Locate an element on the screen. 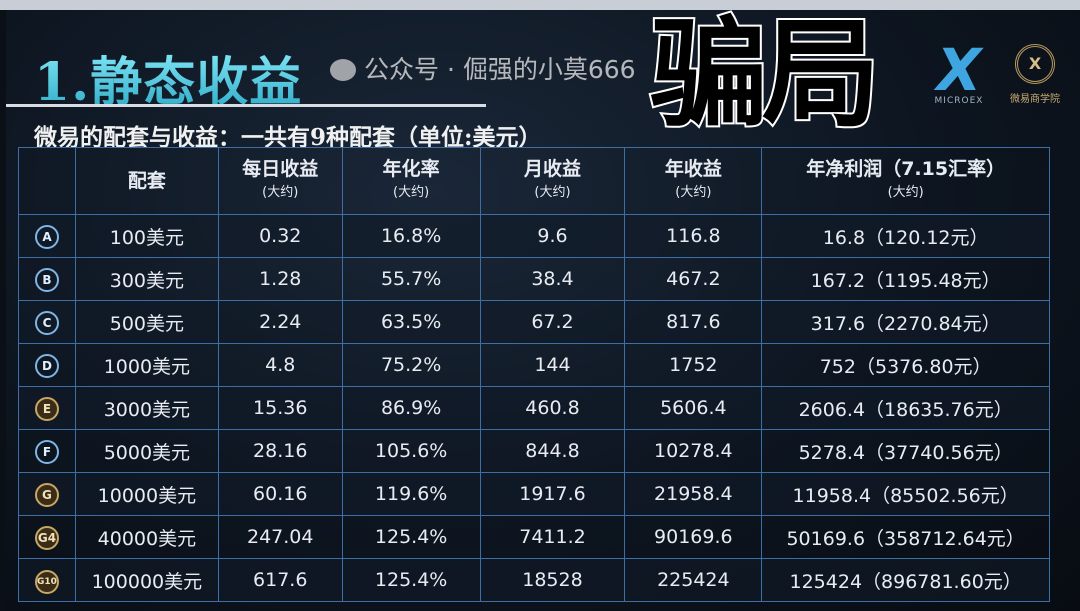 Image resolution: width=1080 pixels, height=611 pixels. title-underline is located at coordinates (246, 105).